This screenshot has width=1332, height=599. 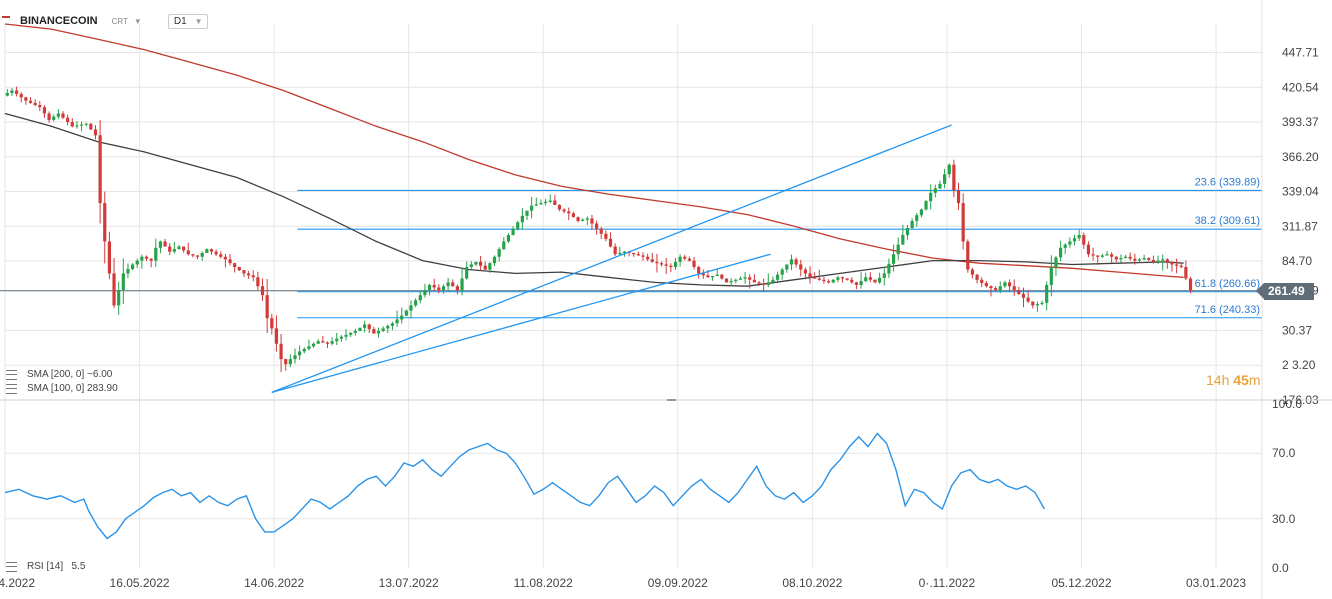 I want to click on price-tick-label: 339.04, so click(x=1300, y=192).